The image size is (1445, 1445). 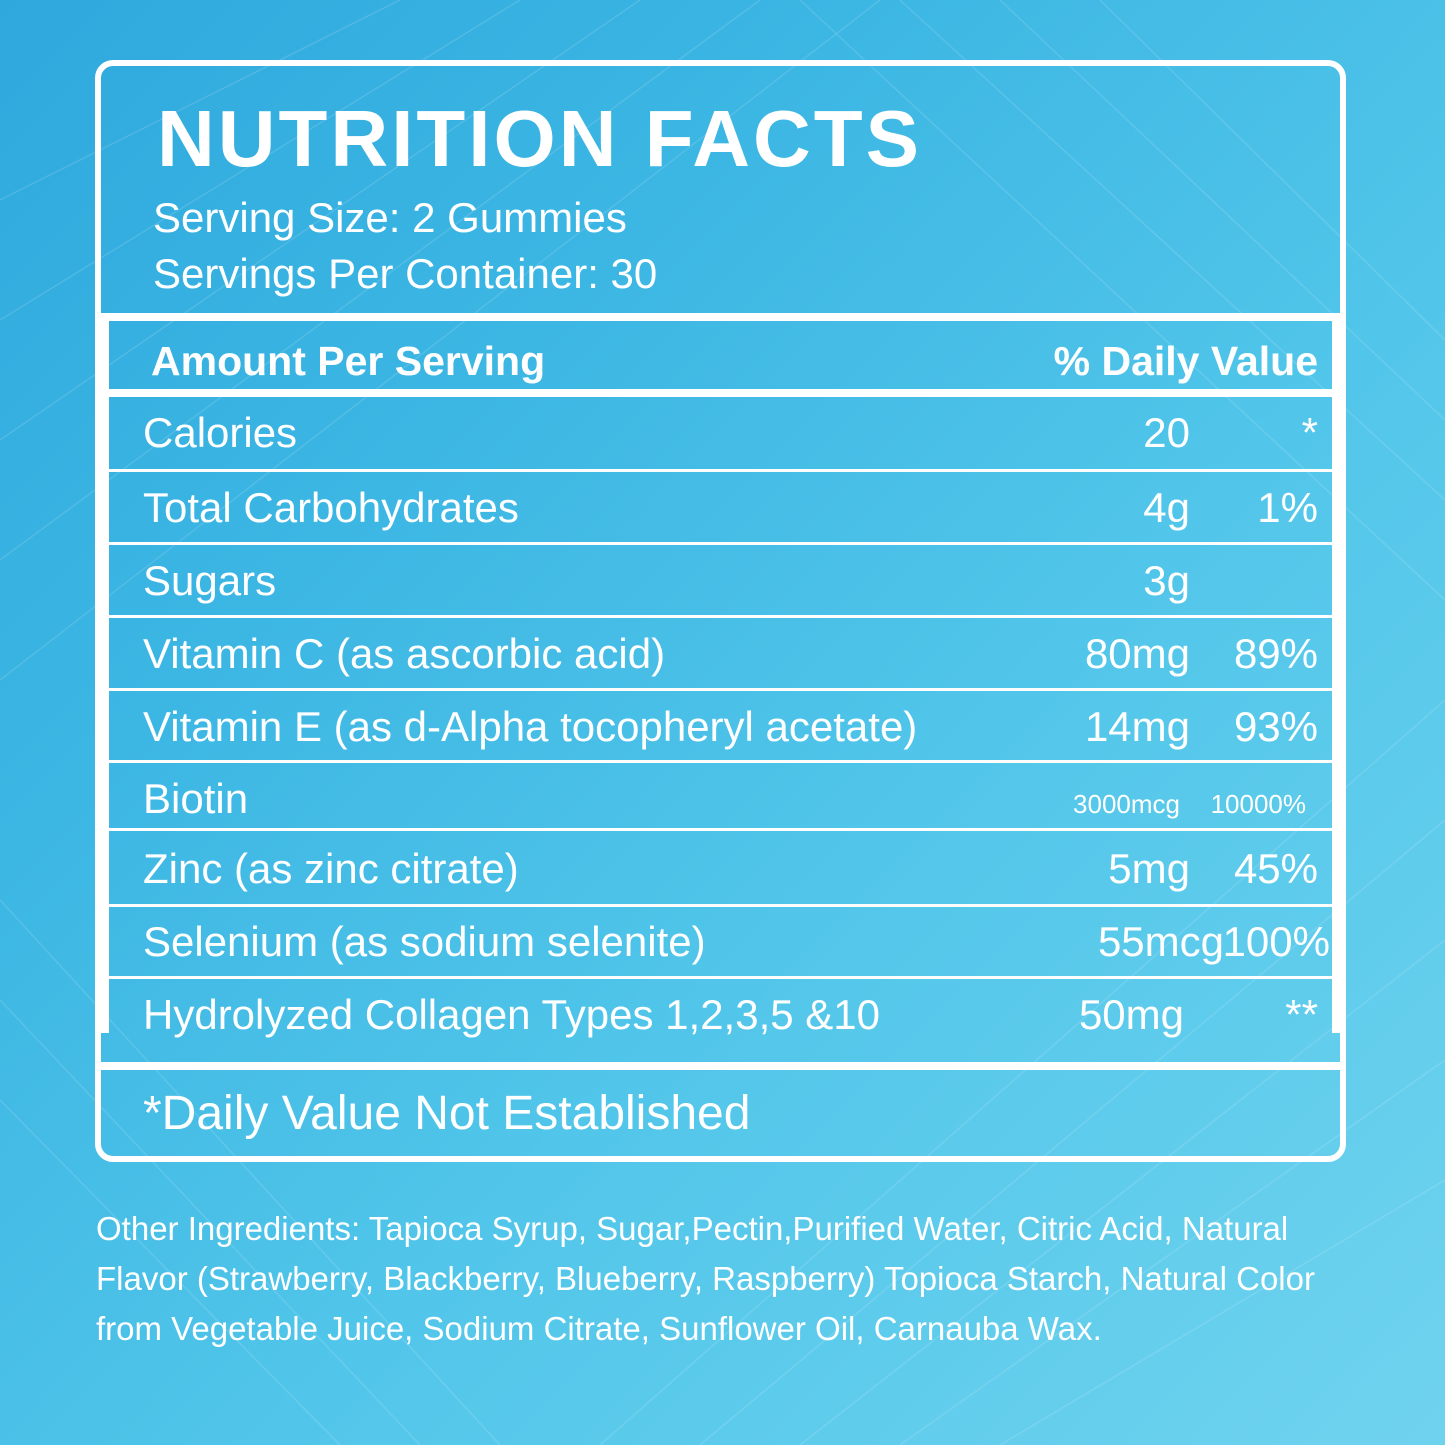 What do you see at coordinates (331, 868) in the screenshot?
I see `nutrient-name: Zinc (as zinc citrate)` at bounding box center [331, 868].